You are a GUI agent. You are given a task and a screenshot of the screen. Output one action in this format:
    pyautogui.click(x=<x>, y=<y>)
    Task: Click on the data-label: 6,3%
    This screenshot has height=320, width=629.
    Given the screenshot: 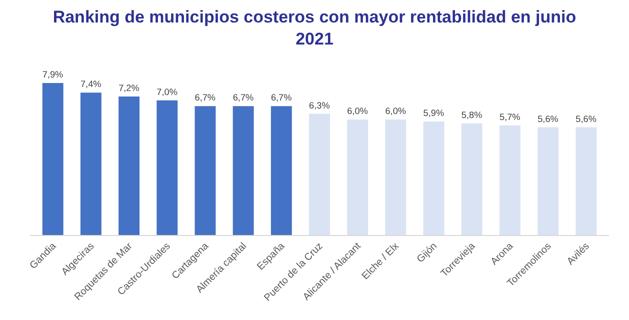 What is the action you would take?
    pyautogui.click(x=319, y=105)
    